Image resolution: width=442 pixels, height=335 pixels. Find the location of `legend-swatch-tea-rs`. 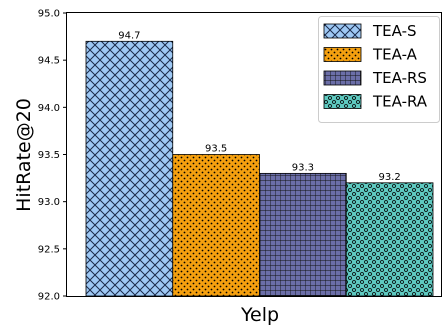

legend-swatch-tea-rs is located at coordinates (342, 78).